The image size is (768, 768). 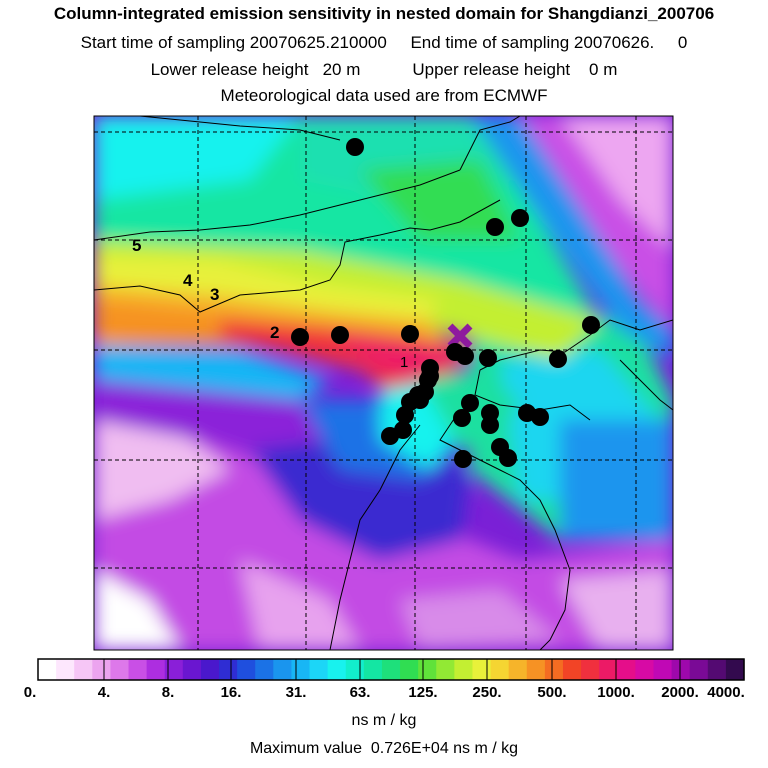 What do you see at coordinates (616, 692) in the screenshot?
I see `colorbar-tick-label: 1000.` at bounding box center [616, 692].